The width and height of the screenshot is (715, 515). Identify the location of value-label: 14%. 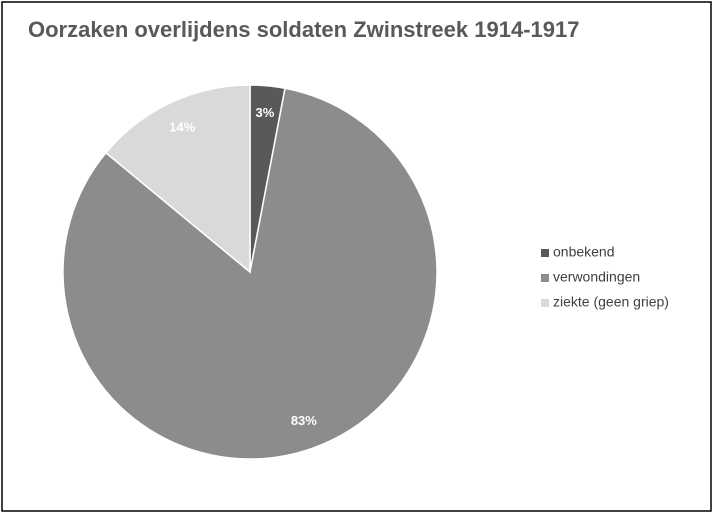
(182, 127).